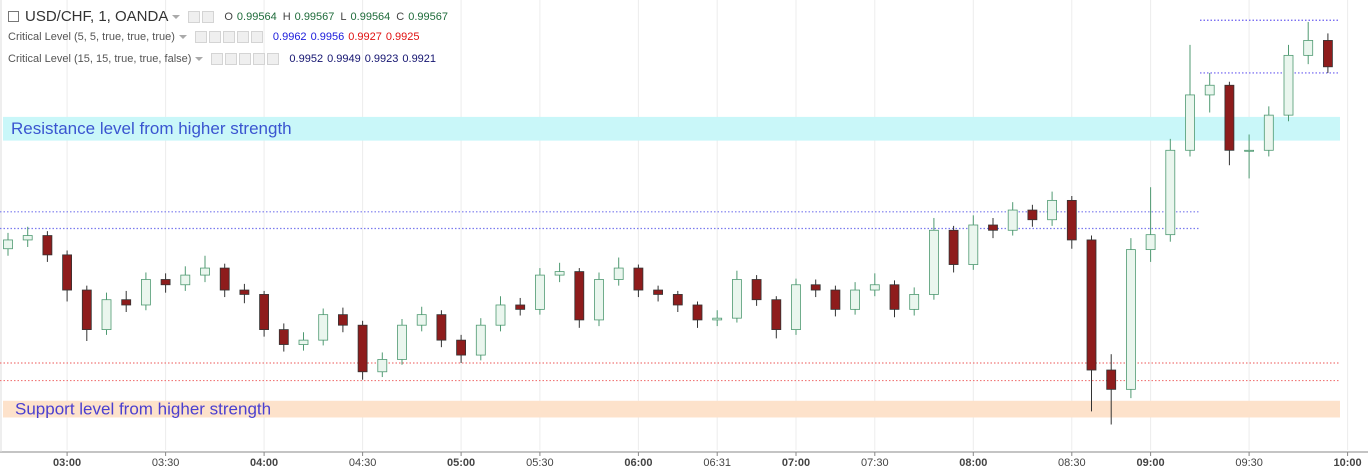  I want to click on zone-label: Resistance level from higher strength, so click(151, 128).